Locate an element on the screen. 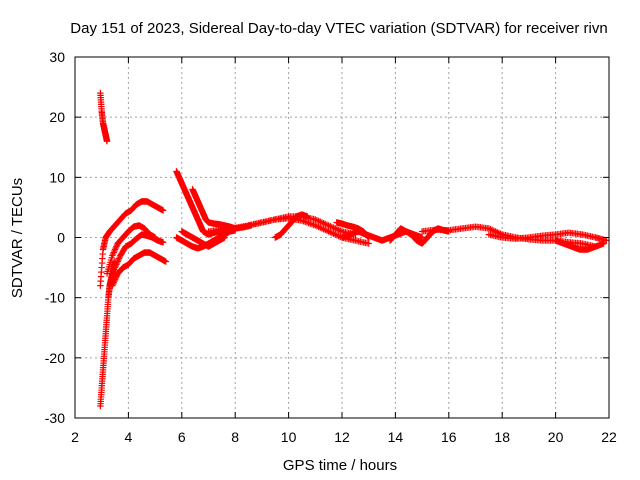 The image size is (640, 480). x-tick-label: 14 is located at coordinates (396, 437).